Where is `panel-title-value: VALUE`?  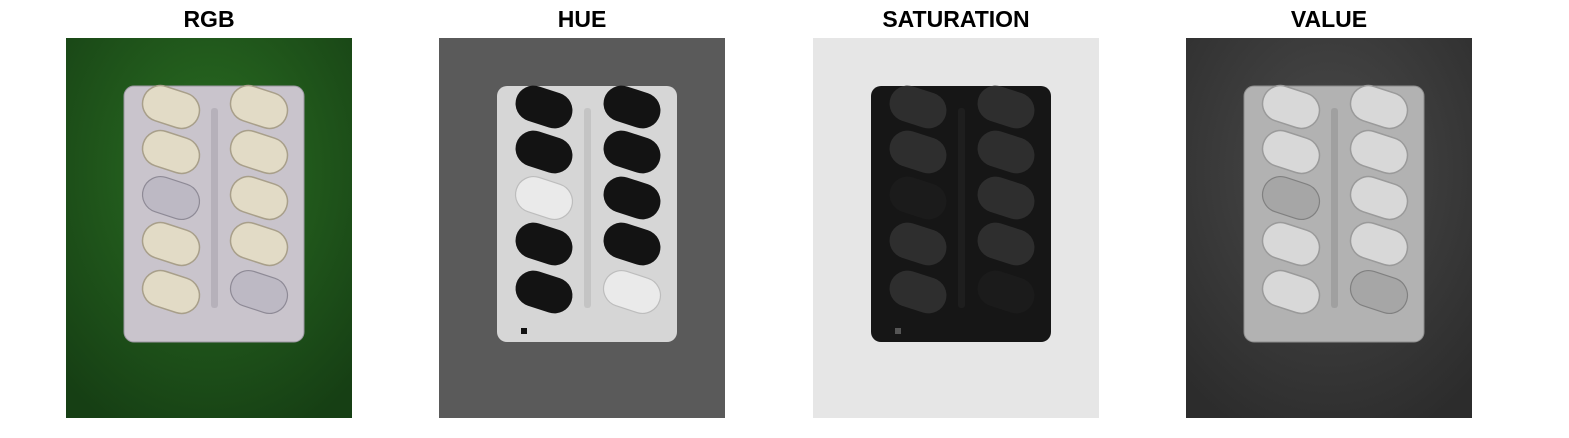 panel-title-value: VALUE is located at coordinates (1329, 19).